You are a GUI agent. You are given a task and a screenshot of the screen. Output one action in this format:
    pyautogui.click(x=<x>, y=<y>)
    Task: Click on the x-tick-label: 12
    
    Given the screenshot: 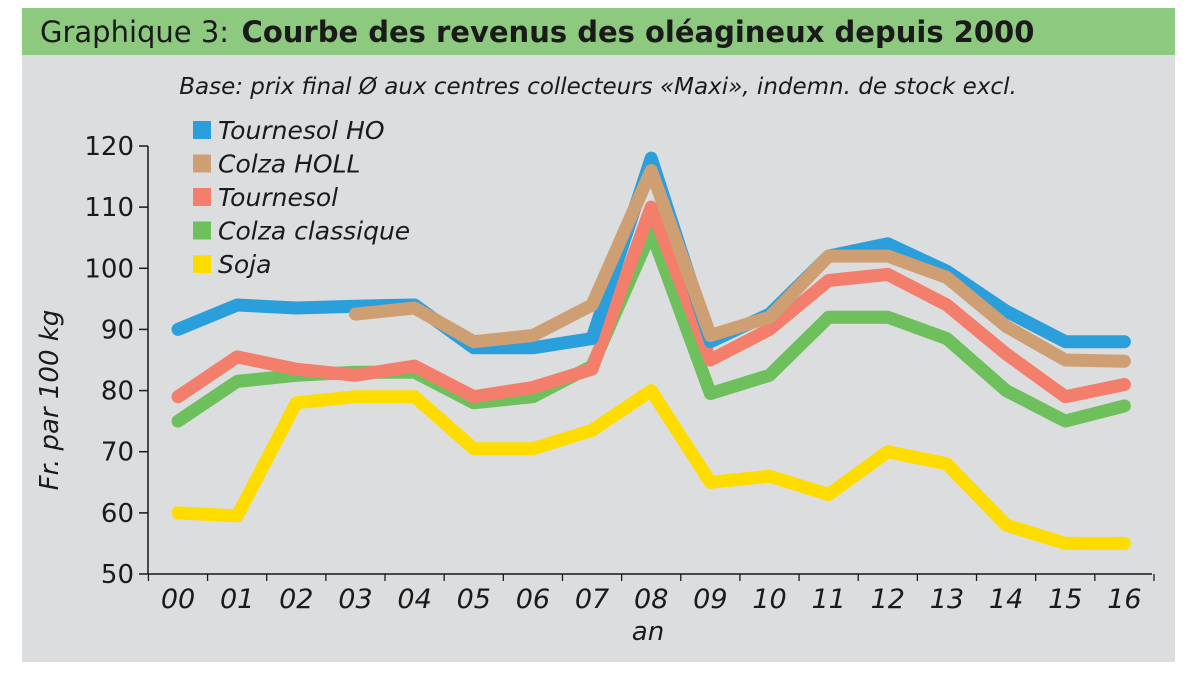 What is the action you would take?
    pyautogui.click(x=888, y=599)
    